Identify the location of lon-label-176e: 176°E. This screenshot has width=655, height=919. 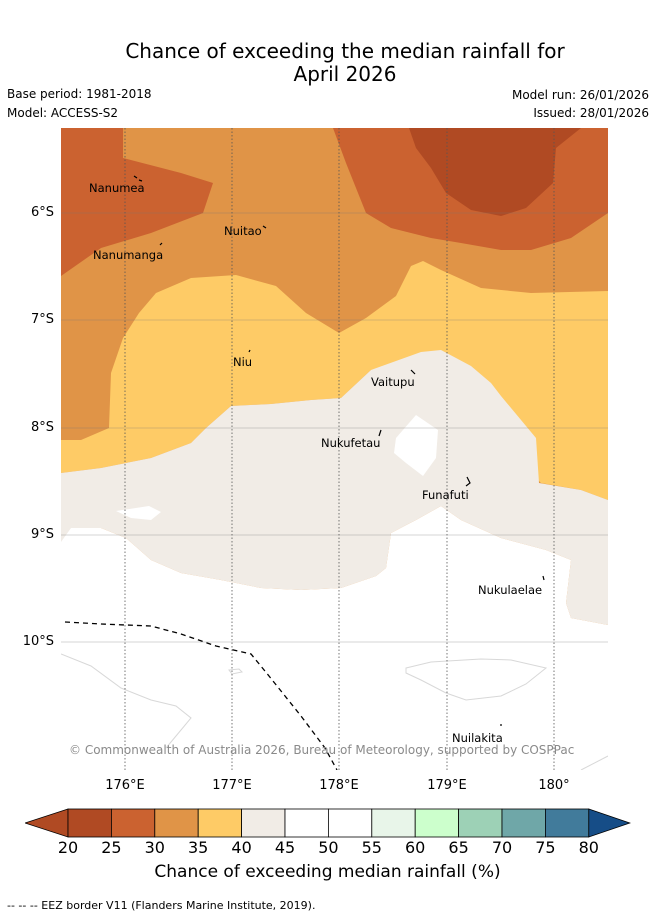
(125, 785).